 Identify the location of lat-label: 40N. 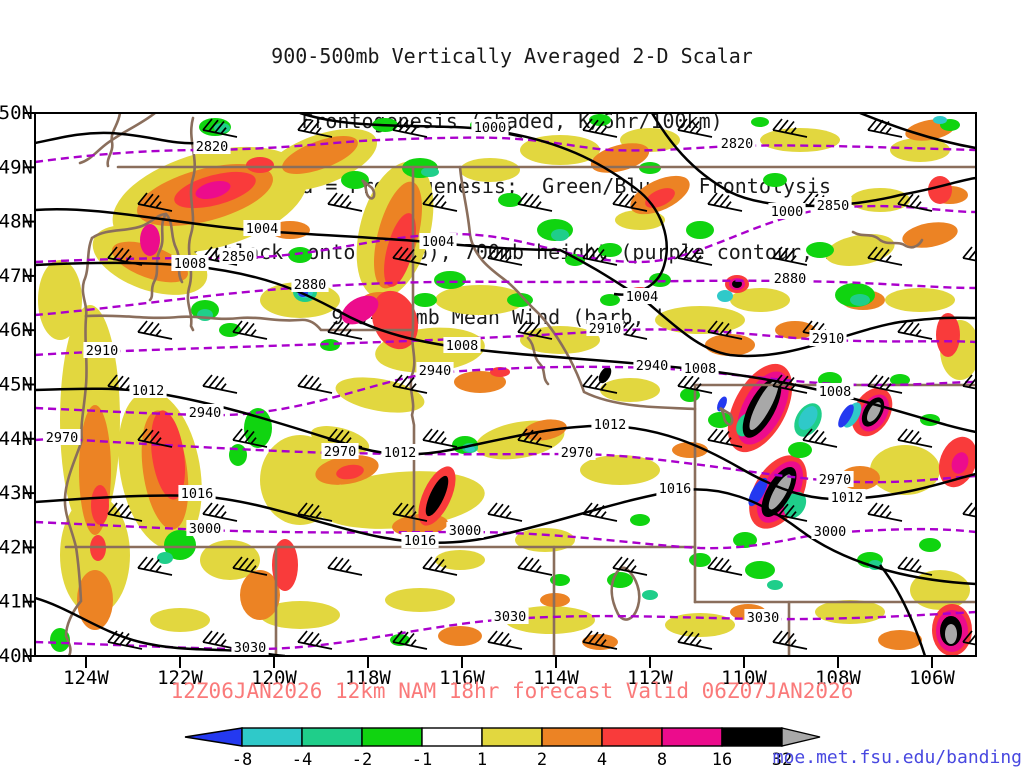
(16, 656).